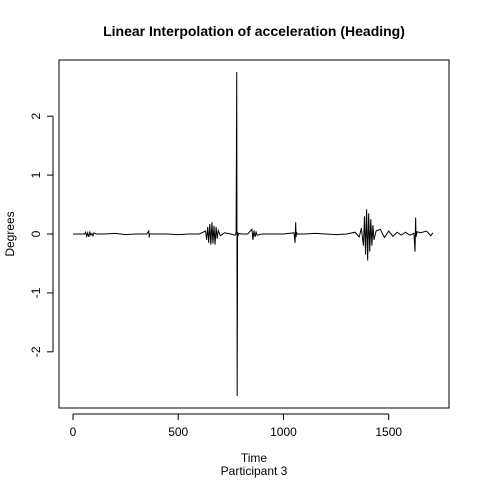  What do you see at coordinates (10, 233) in the screenshot?
I see `y-axis-label: Degrees` at bounding box center [10, 233].